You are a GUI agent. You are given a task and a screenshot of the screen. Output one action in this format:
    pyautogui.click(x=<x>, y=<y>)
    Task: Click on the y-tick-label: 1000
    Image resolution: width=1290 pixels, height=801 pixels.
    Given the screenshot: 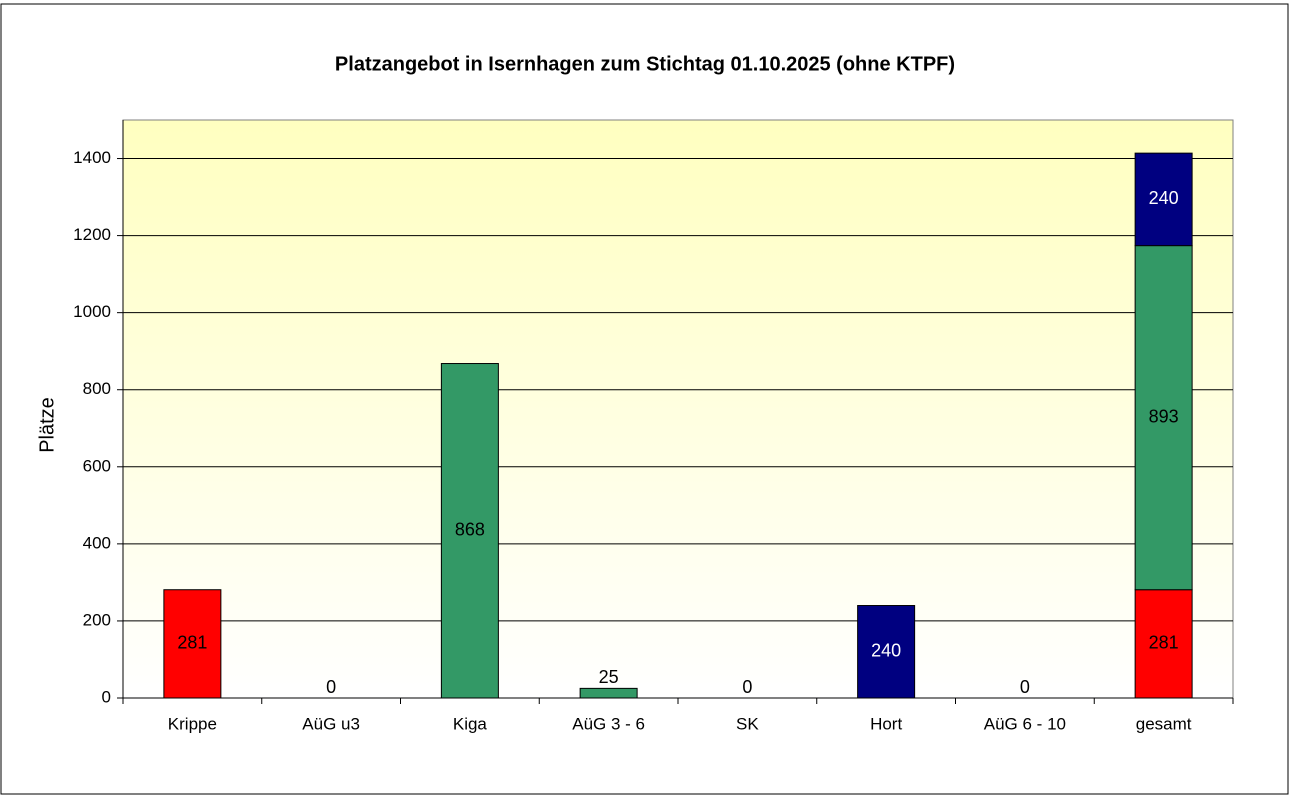 What is the action you would take?
    pyautogui.click(x=92, y=311)
    